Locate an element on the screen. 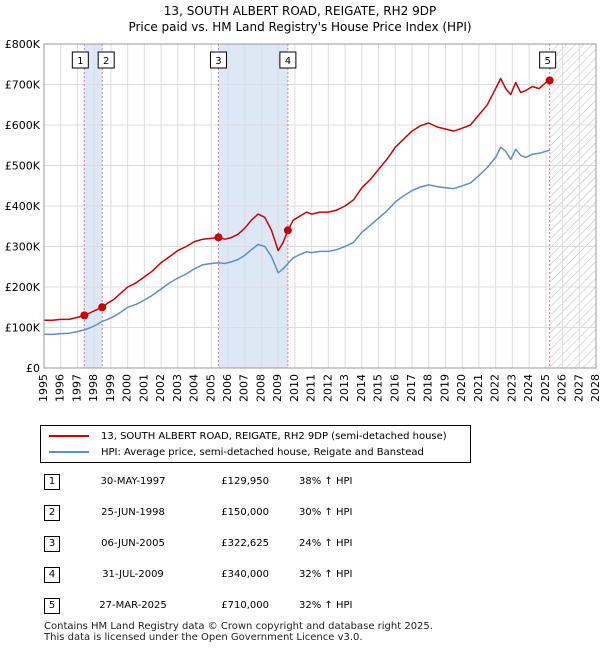 Image resolution: width=600 pixels, height=650 pixels. x-tick-label: 2006 is located at coordinates (227, 388).